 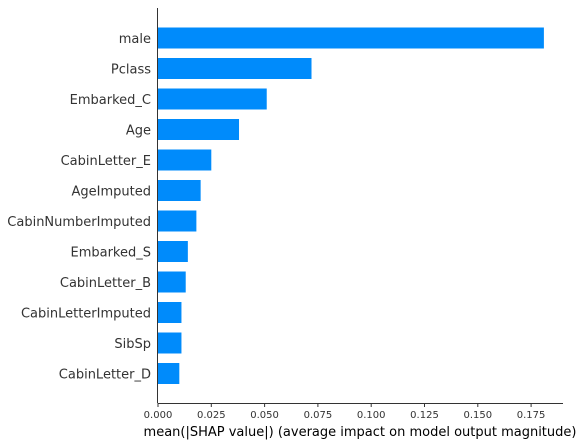 What do you see at coordinates (110, 100) in the screenshot?
I see `category-label-embarked-c: Embarked_C` at bounding box center [110, 100].